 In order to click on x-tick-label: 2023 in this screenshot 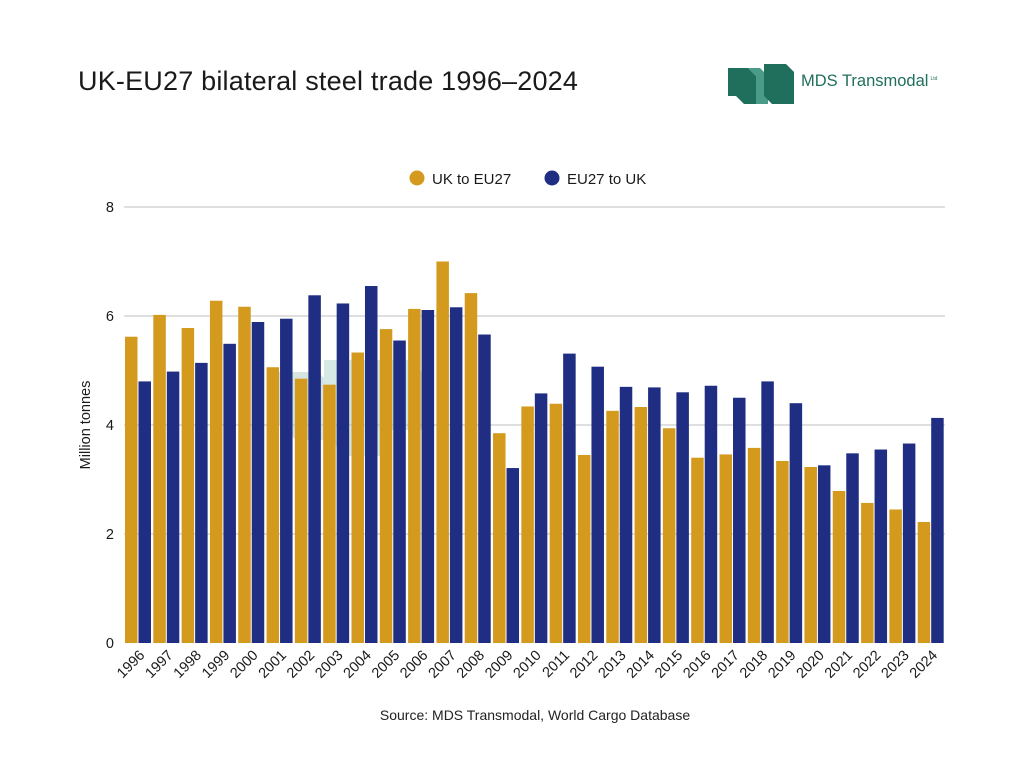, I will do `click(896, 665)`.